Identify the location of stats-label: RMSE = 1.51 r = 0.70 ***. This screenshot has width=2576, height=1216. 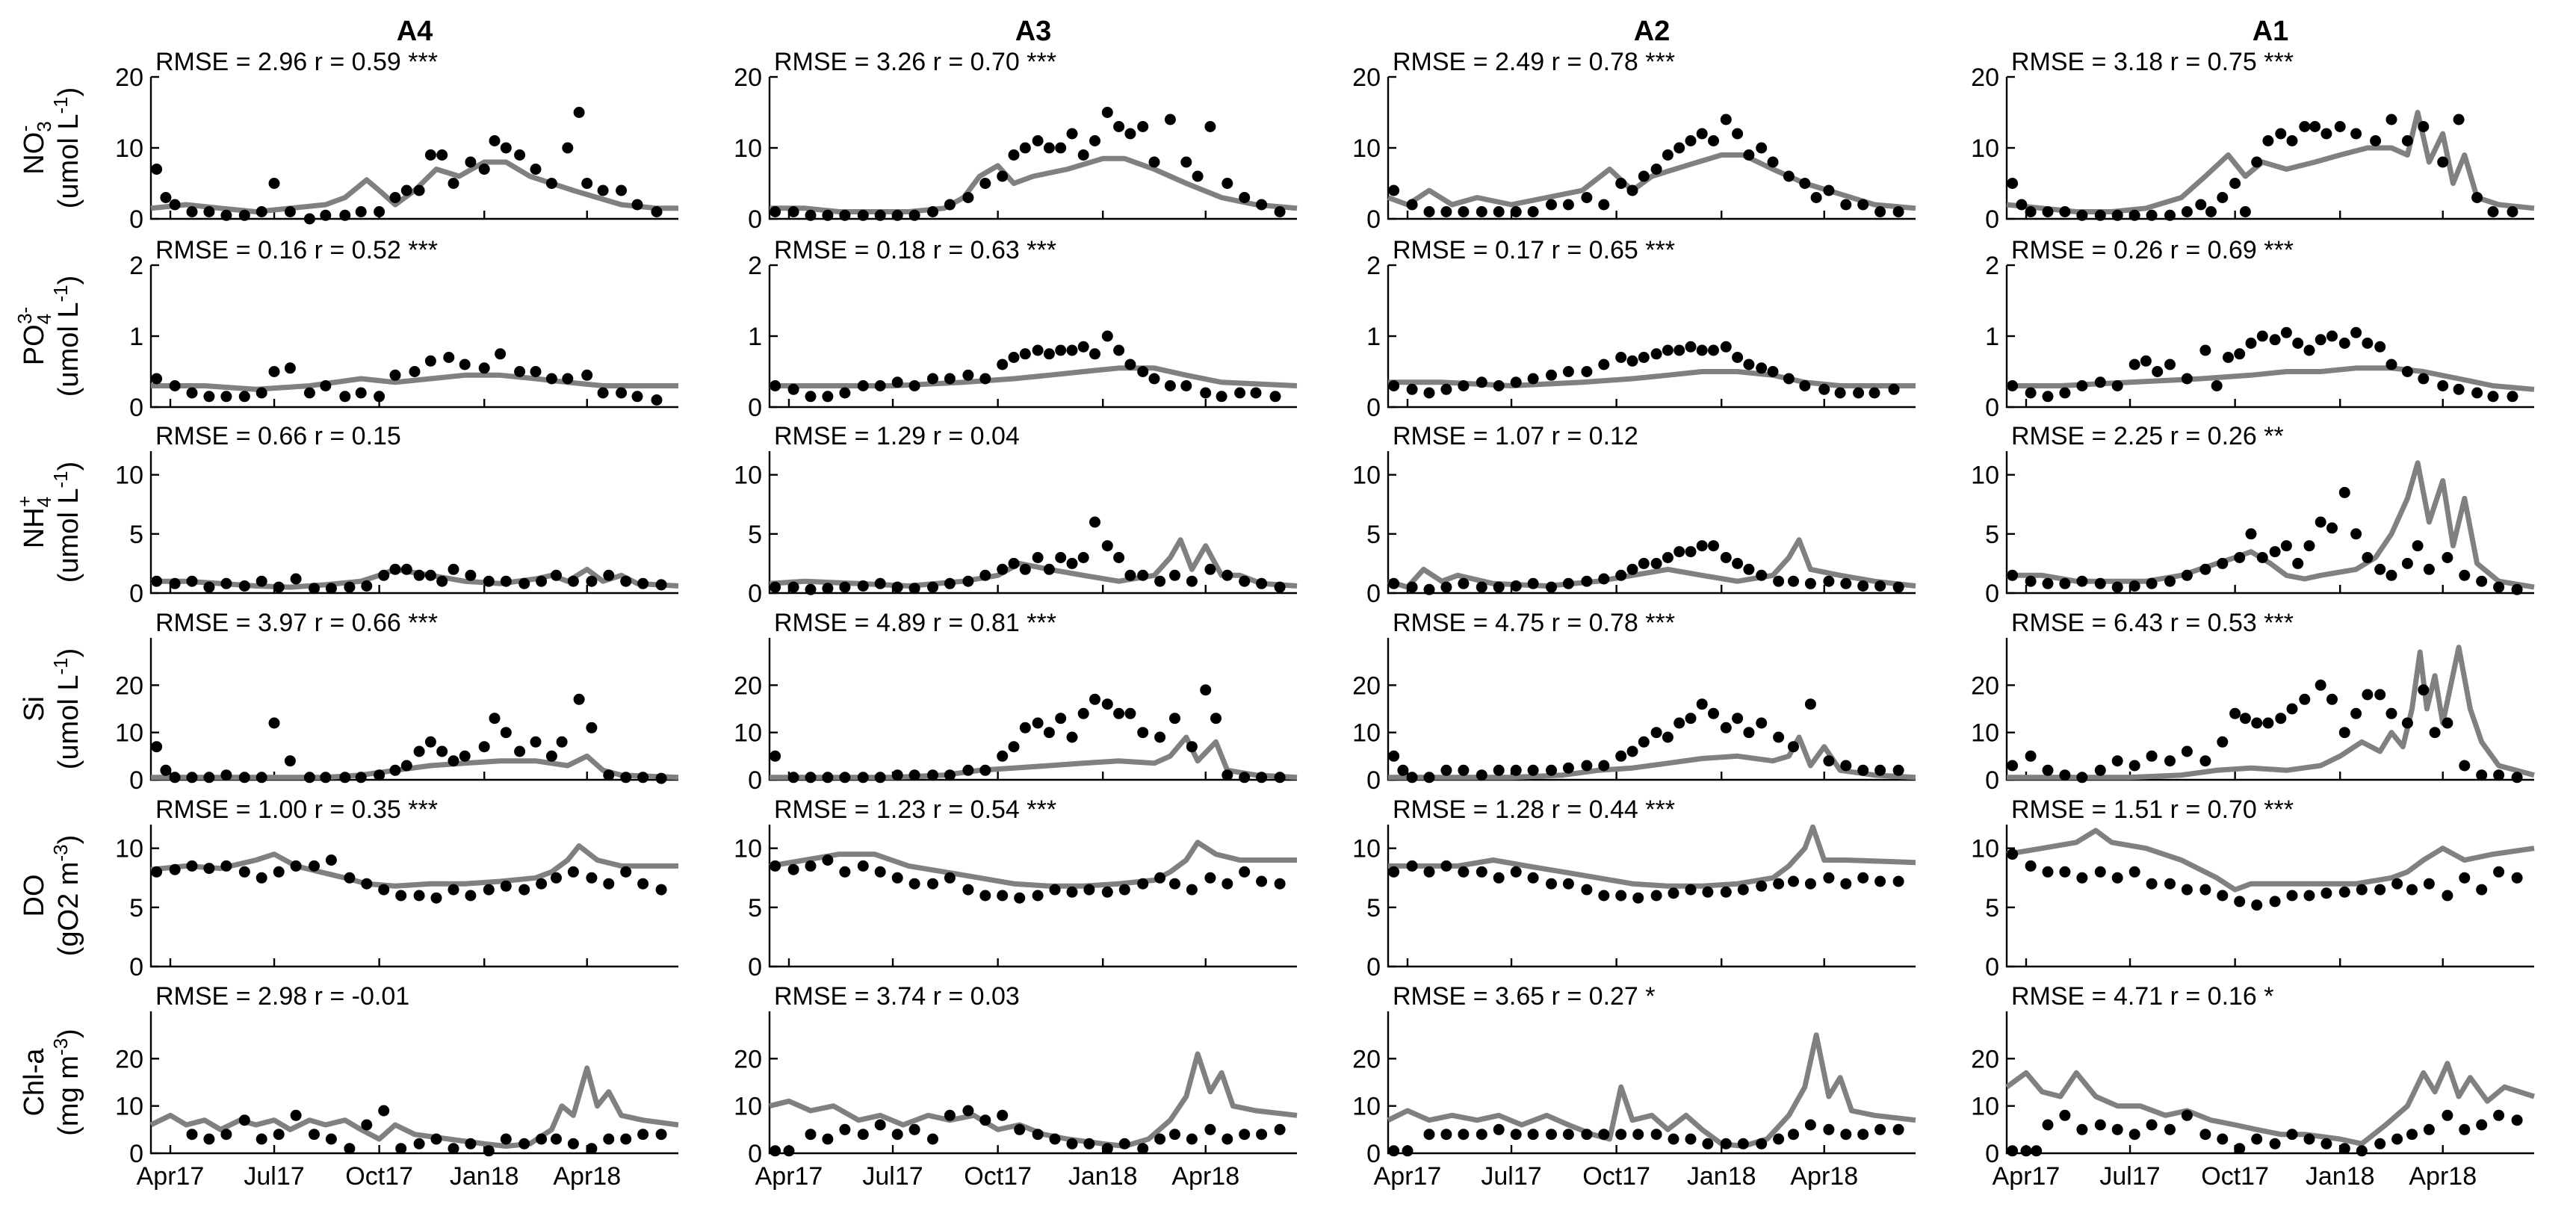
(2152, 810).